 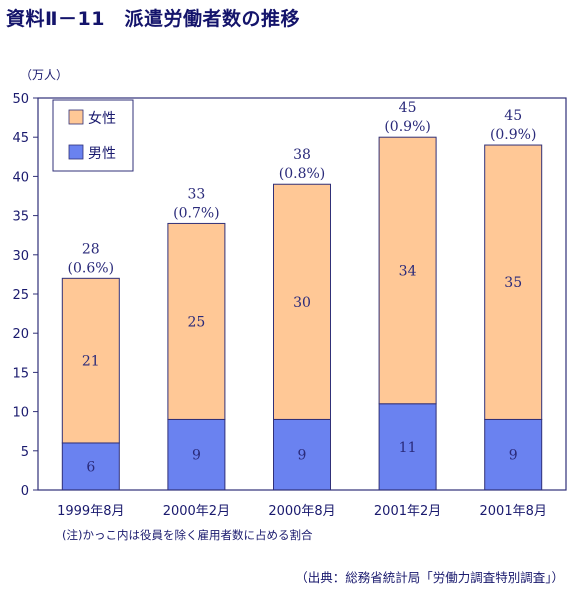 What do you see at coordinates (196, 213) in the screenshot?
I see `share-label: (0.7%)` at bounding box center [196, 213].